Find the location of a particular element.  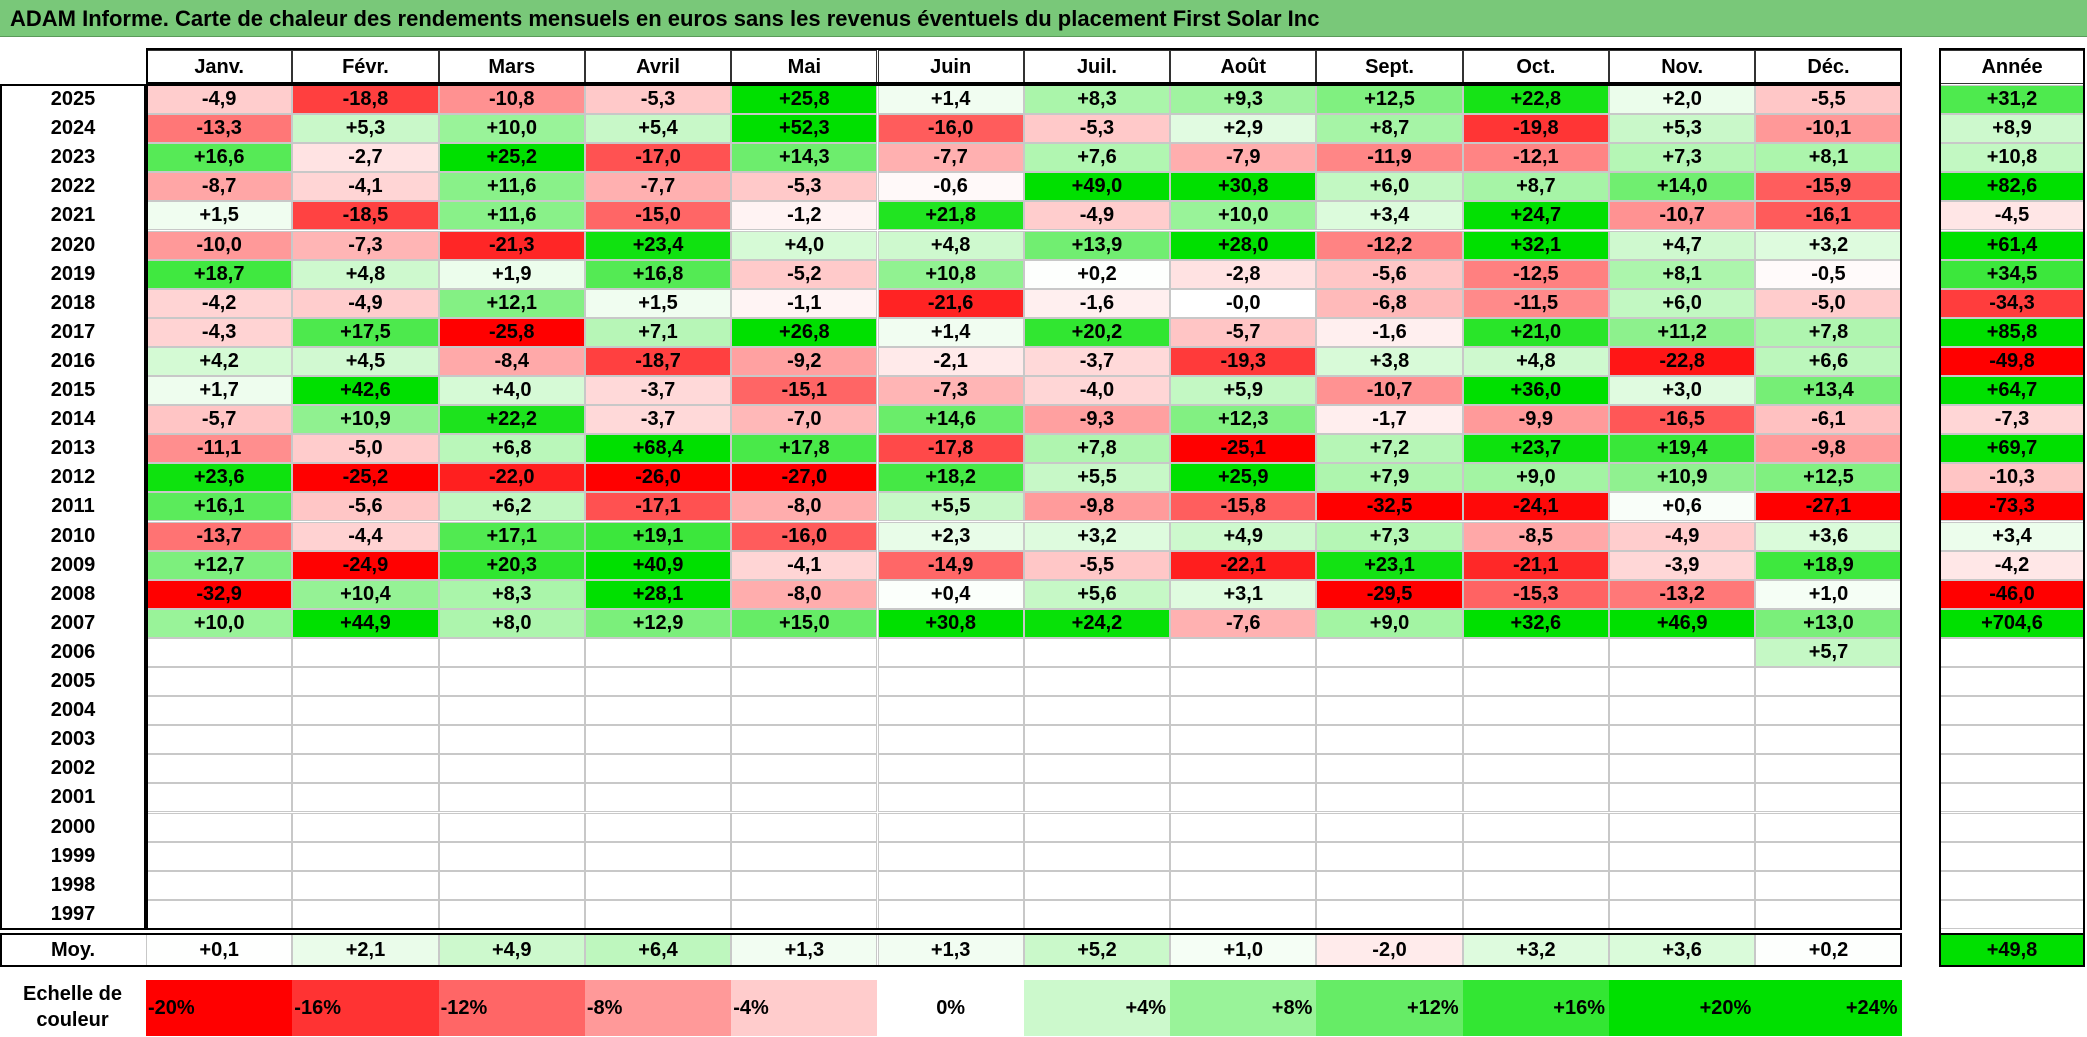

month-value-cell: +20,3 is located at coordinates (511, 565).